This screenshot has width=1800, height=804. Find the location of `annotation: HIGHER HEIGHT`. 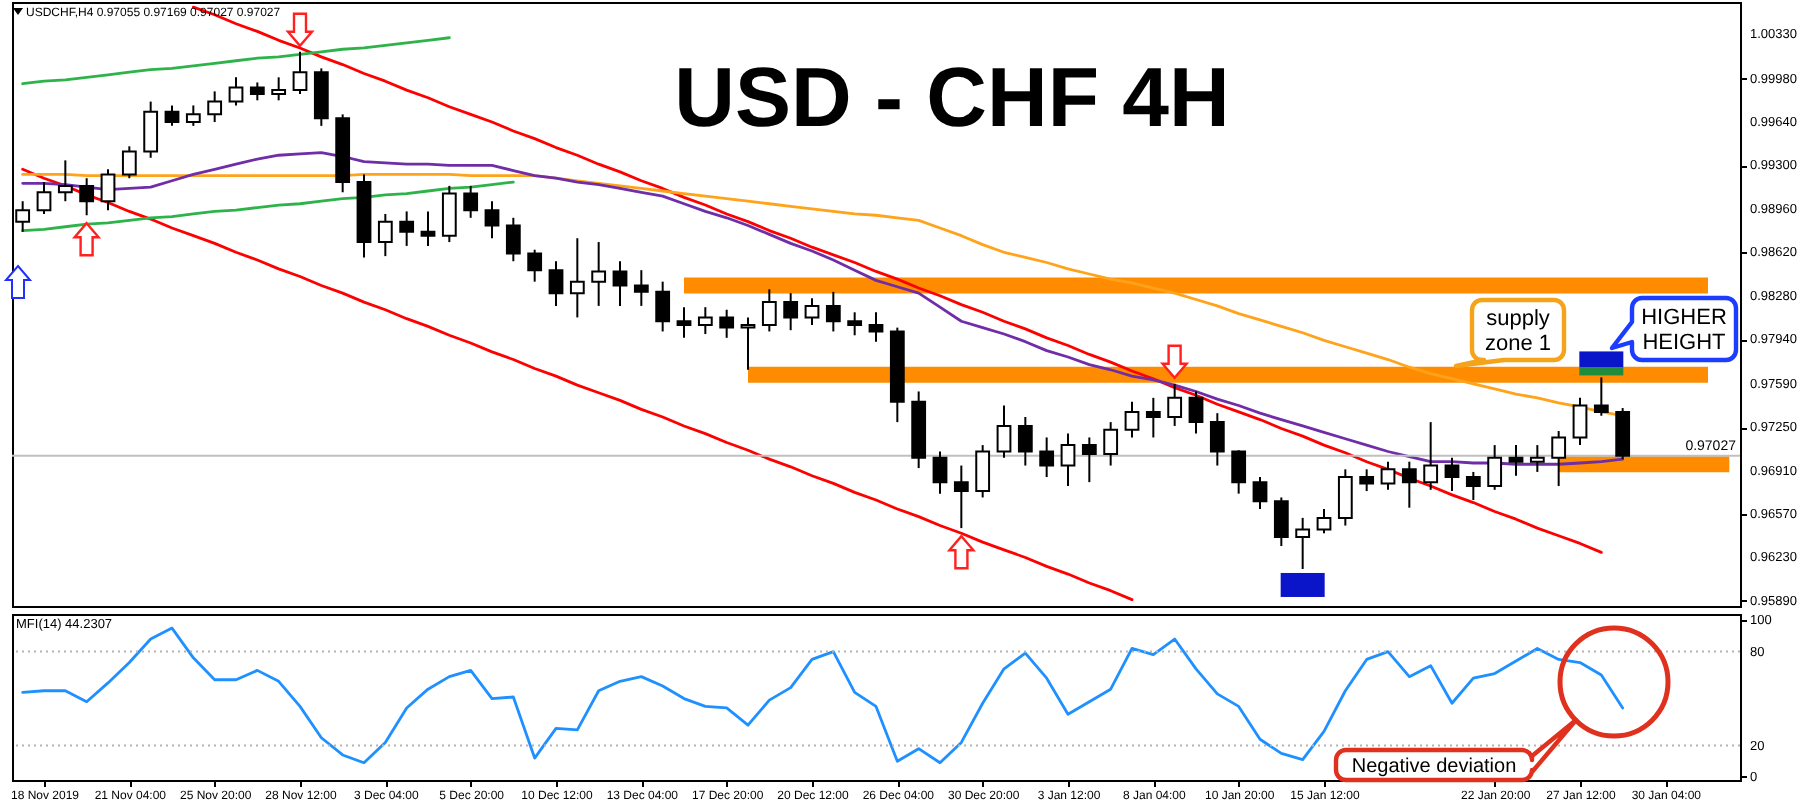

annotation: HIGHER HEIGHT is located at coordinates (1684, 331).